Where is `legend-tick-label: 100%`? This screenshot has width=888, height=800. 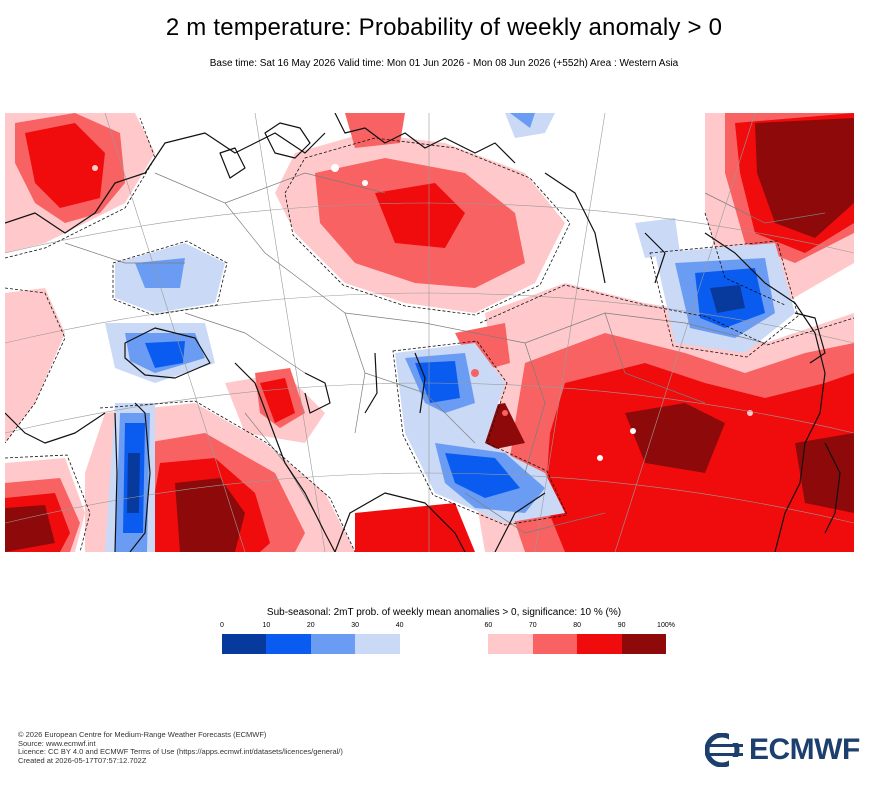
legend-tick-label: 100% is located at coordinates (666, 625).